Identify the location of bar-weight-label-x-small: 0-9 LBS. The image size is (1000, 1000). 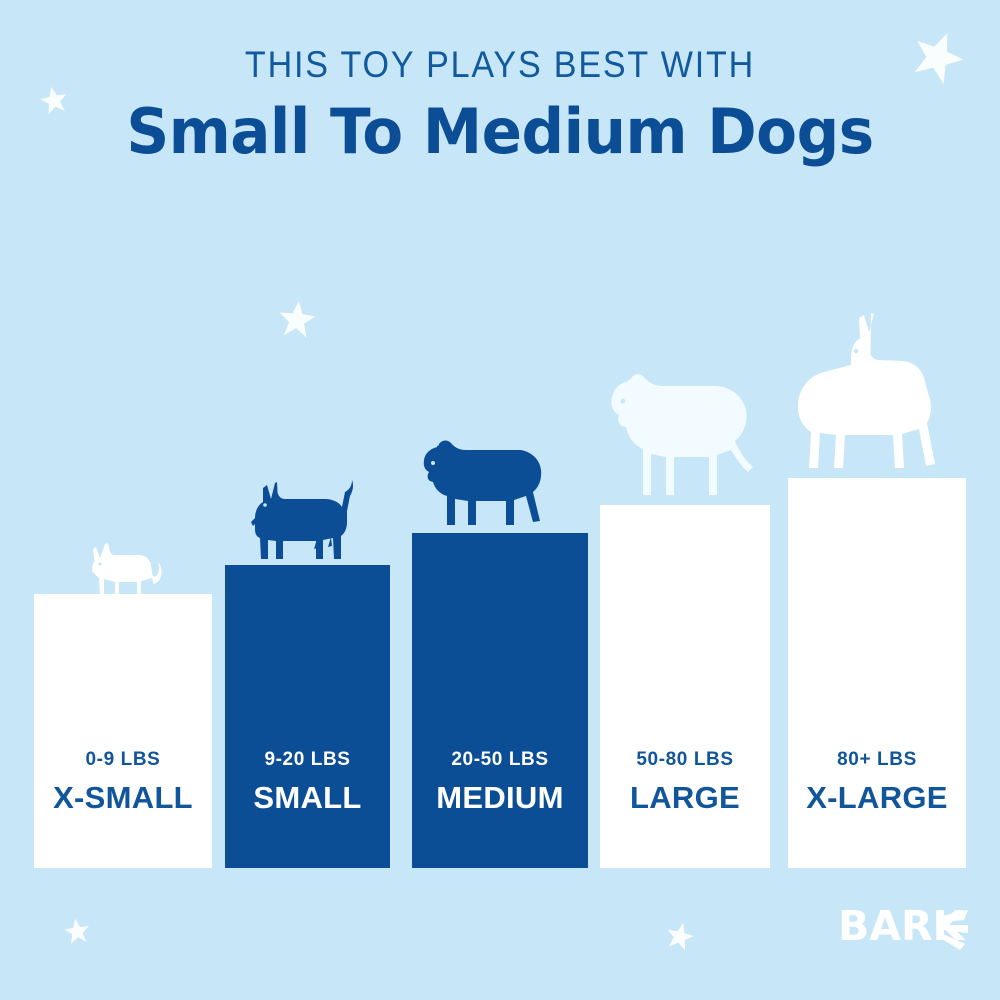
(123, 759).